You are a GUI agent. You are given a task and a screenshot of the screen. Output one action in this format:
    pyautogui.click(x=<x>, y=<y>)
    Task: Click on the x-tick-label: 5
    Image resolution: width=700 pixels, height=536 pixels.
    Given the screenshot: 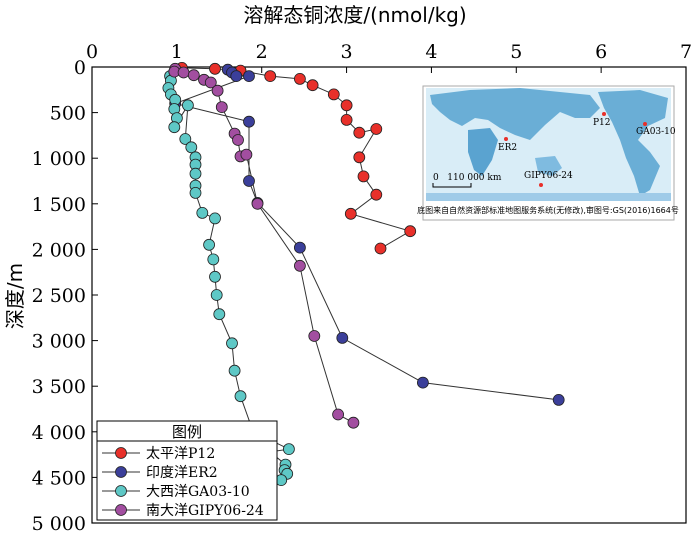 What is the action you would take?
    pyautogui.click(x=516, y=52)
    